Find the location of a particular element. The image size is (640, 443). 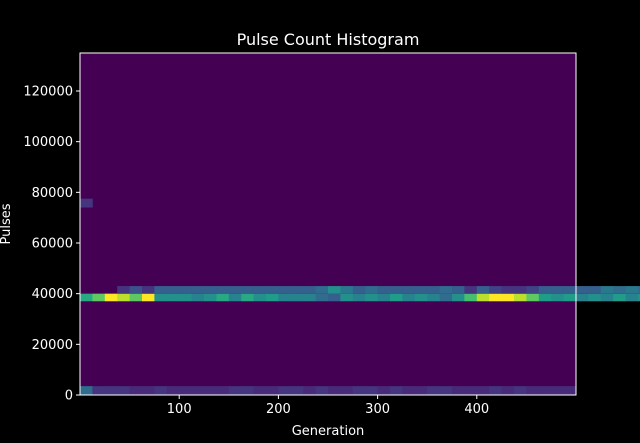

y-tick-label: 40000 is located at coordinates (52, 294).